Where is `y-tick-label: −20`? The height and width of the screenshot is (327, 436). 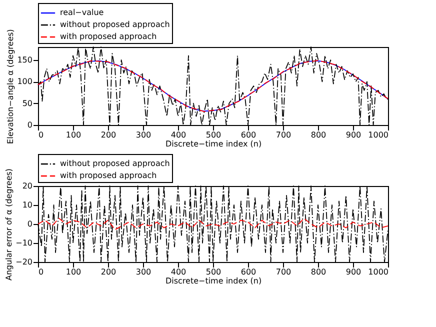 y-tick-label: −20 is located at coordinates (24, 262).